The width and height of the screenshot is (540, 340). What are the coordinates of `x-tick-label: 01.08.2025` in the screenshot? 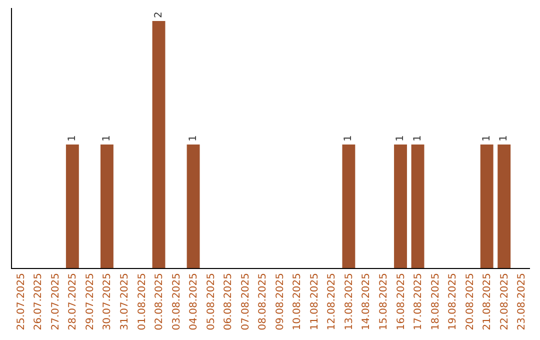 It's located at (142, 301).